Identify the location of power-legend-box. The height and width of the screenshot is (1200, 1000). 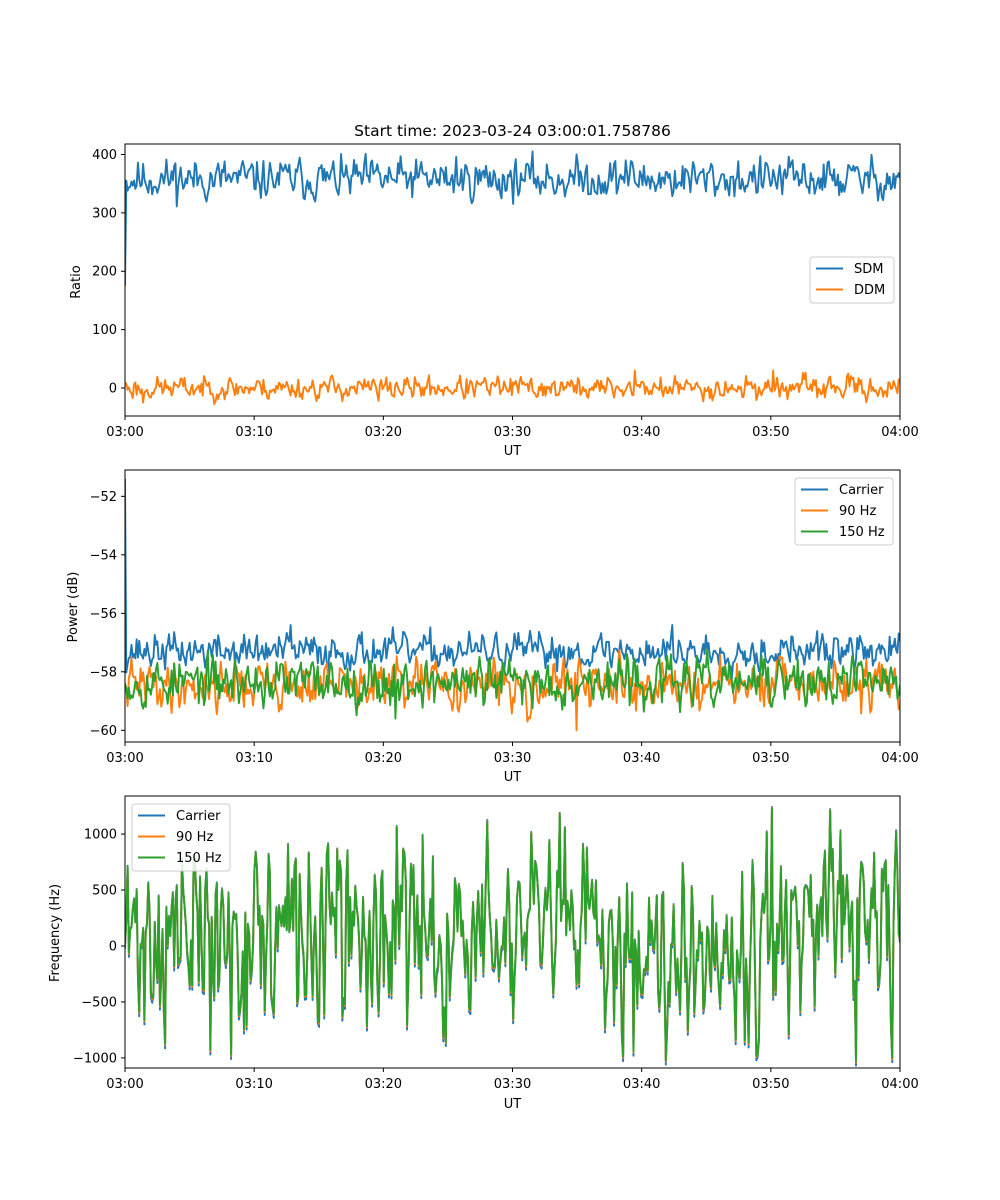
(844, 511).